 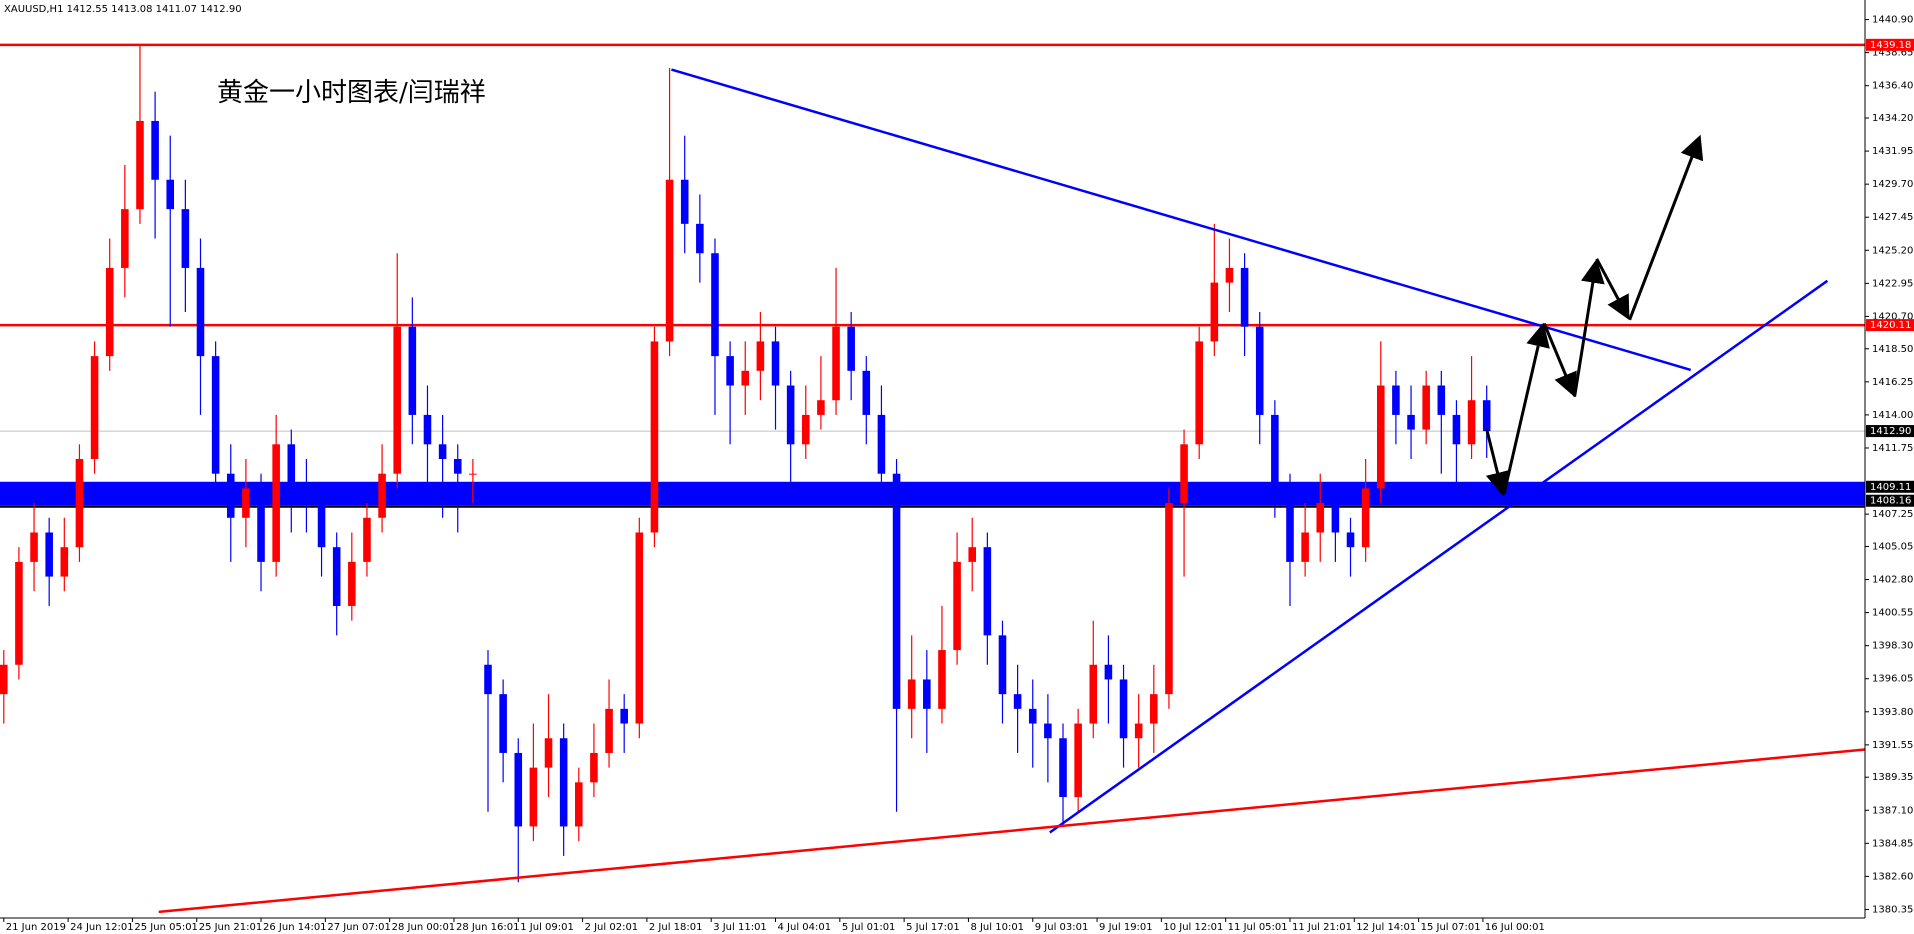 What do you see at coordinates (1892, 745) in the screenshot?
I see `y-tick-label: 1391.55` at bounding box center [1892, 745].